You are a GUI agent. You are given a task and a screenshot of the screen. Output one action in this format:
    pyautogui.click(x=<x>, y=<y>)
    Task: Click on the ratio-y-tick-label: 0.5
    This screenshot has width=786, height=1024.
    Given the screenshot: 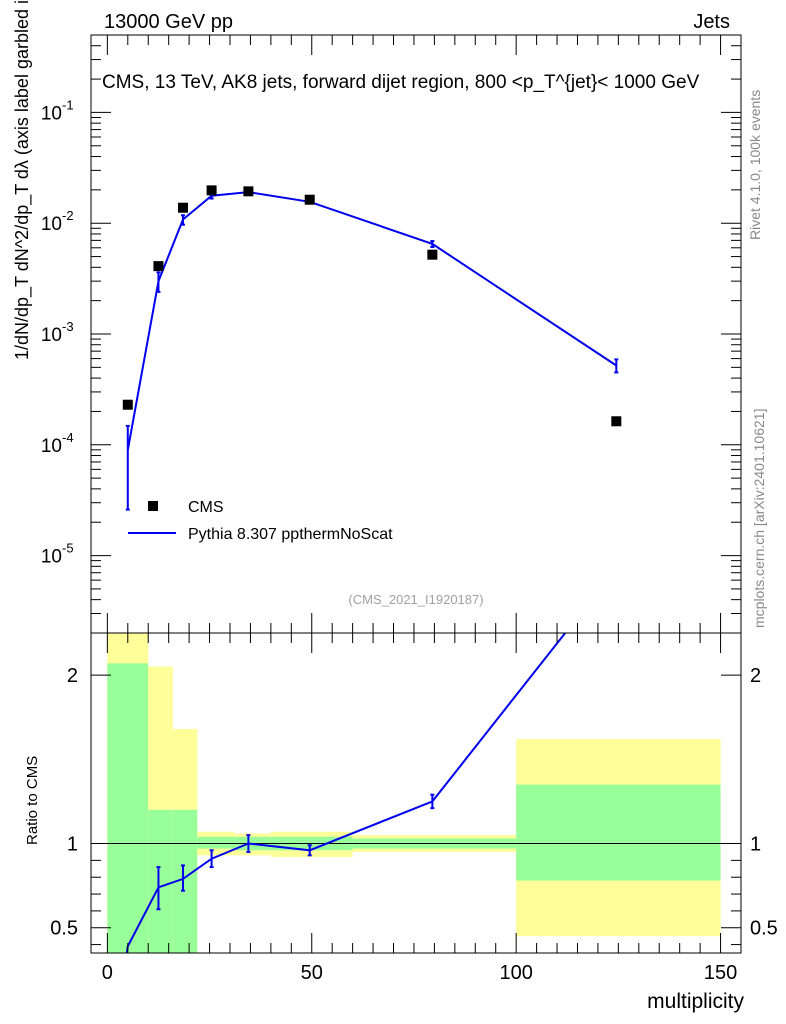 What is the action you would take?
    pyautogui.click(x=64, y=929)
    